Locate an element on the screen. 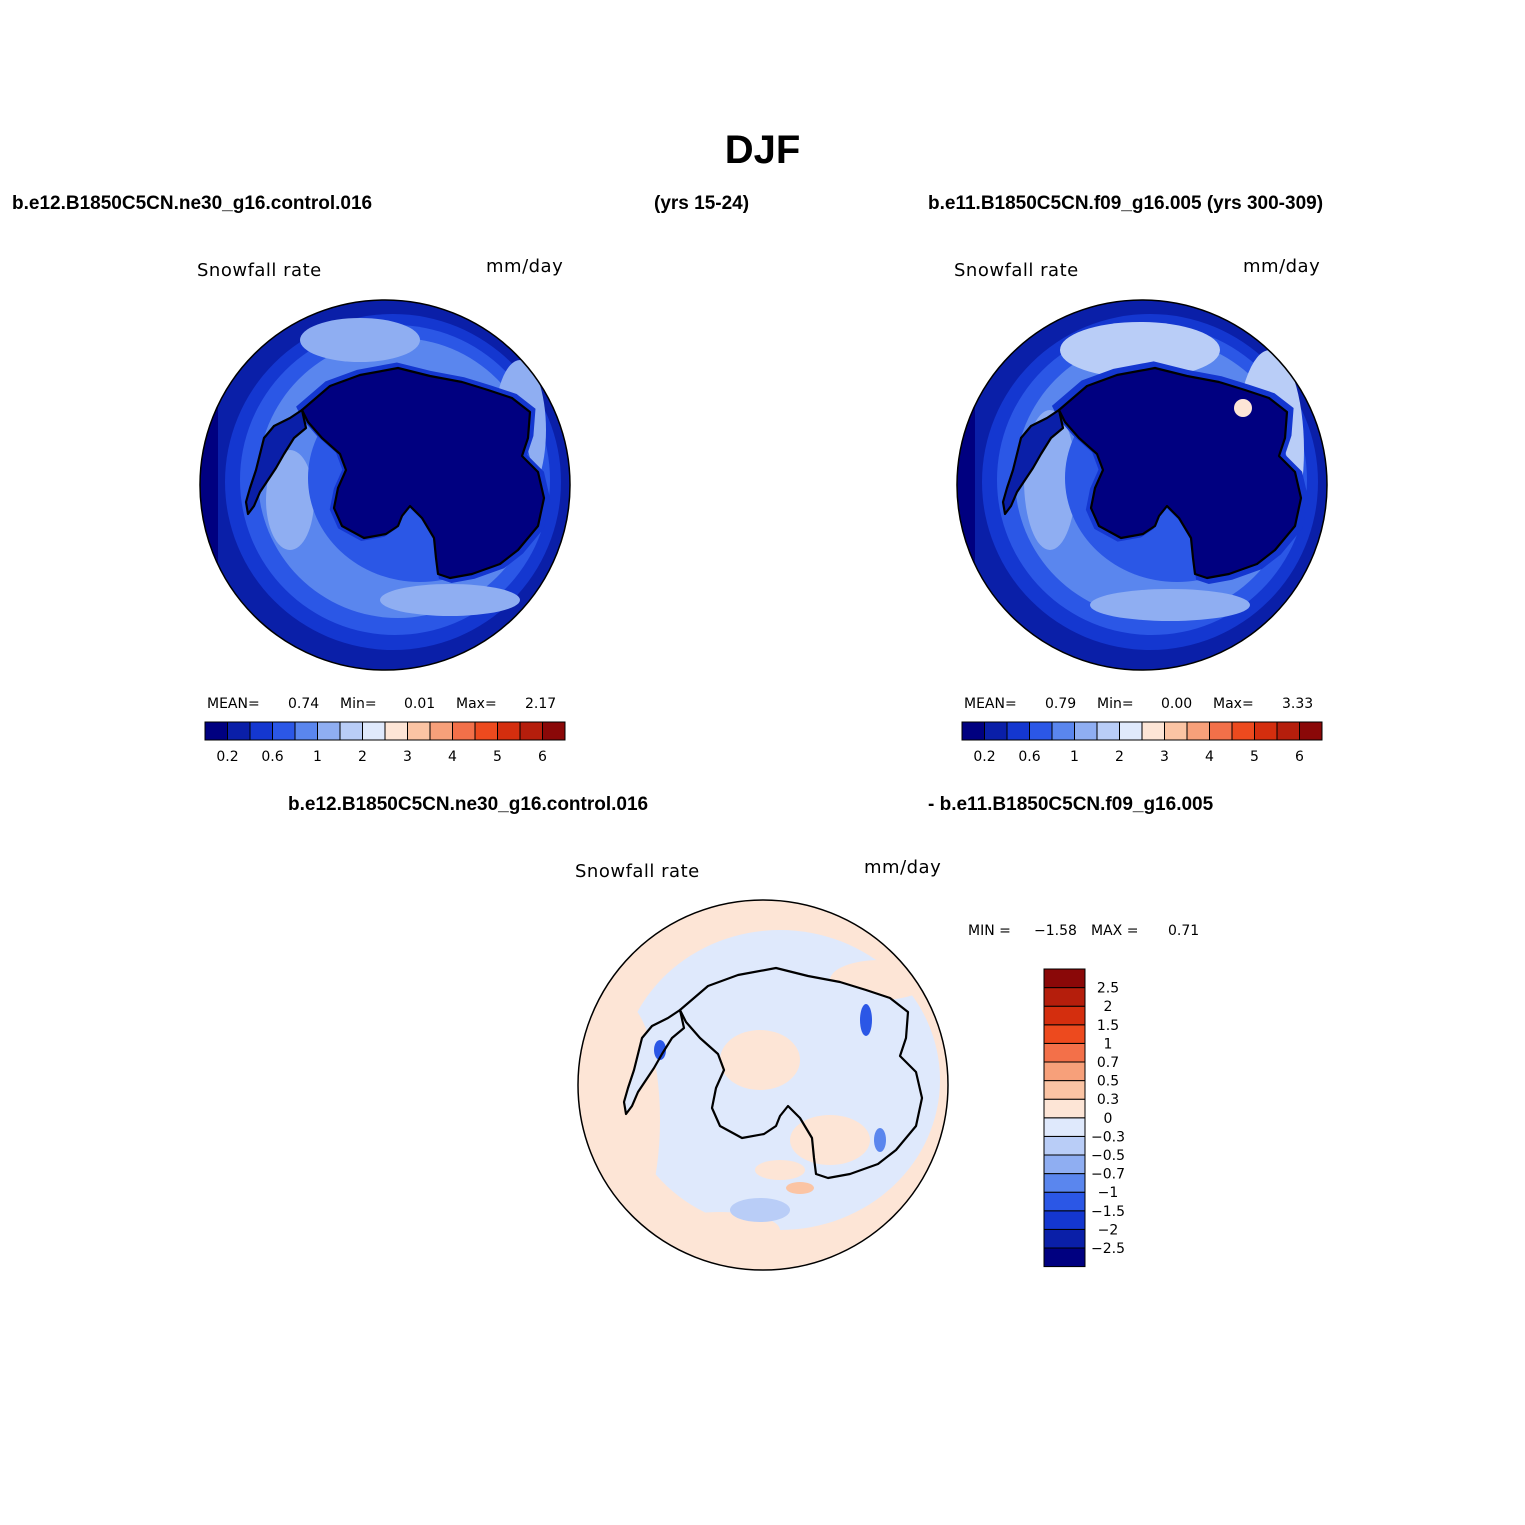 The image size is (1525, 1525). panel3-colorbar-tick-label: −2 is located at coordinates (1108, 1230).